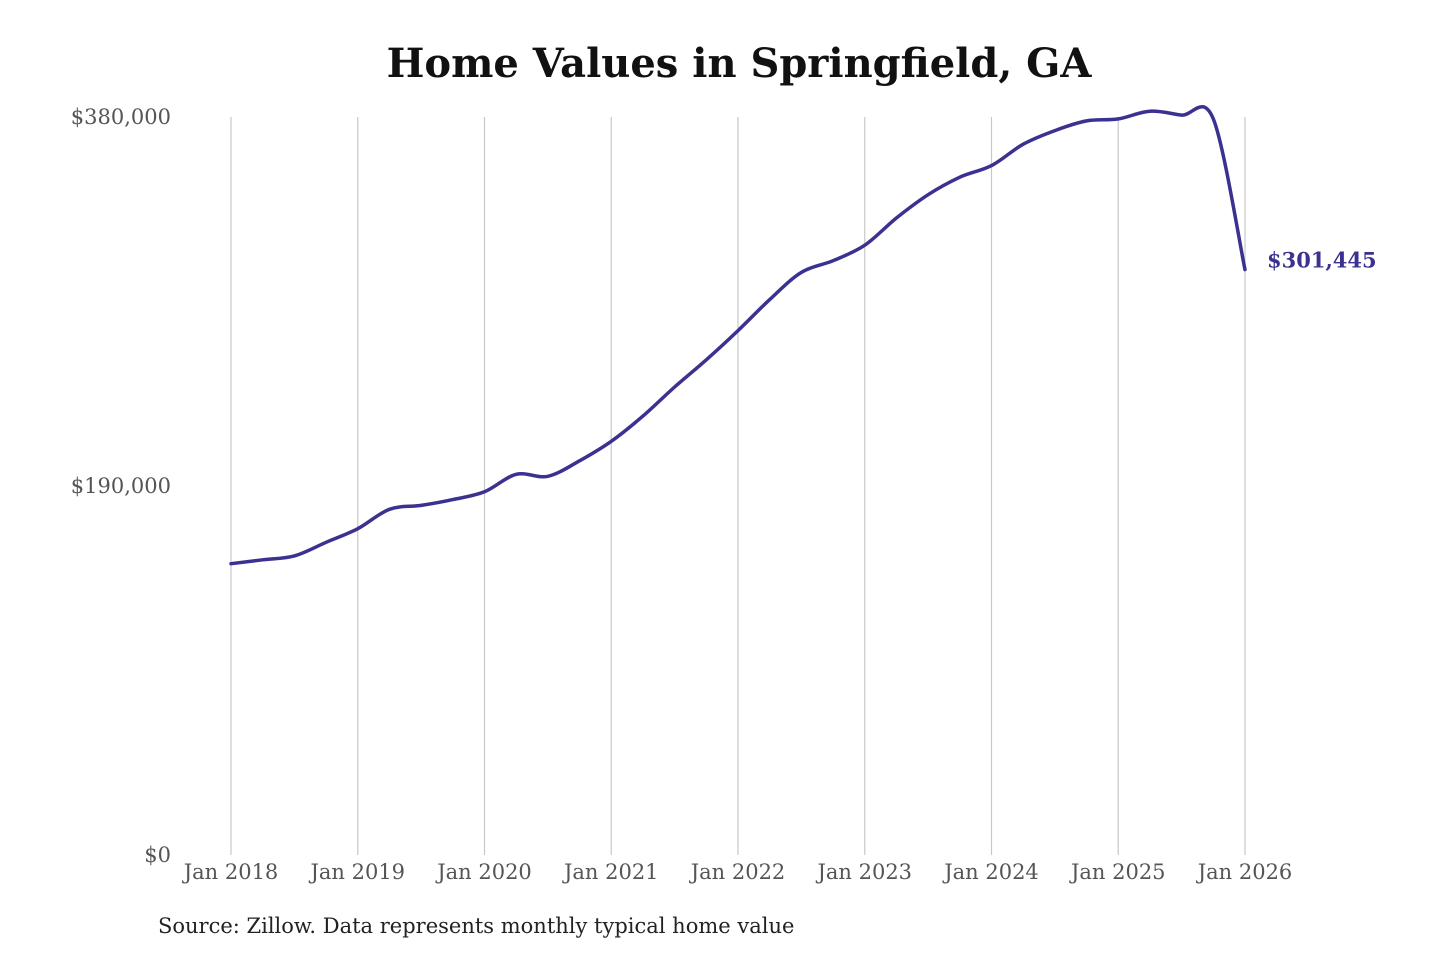  I want to click on x-tick-label: Jan 2019, so click(356, 872).